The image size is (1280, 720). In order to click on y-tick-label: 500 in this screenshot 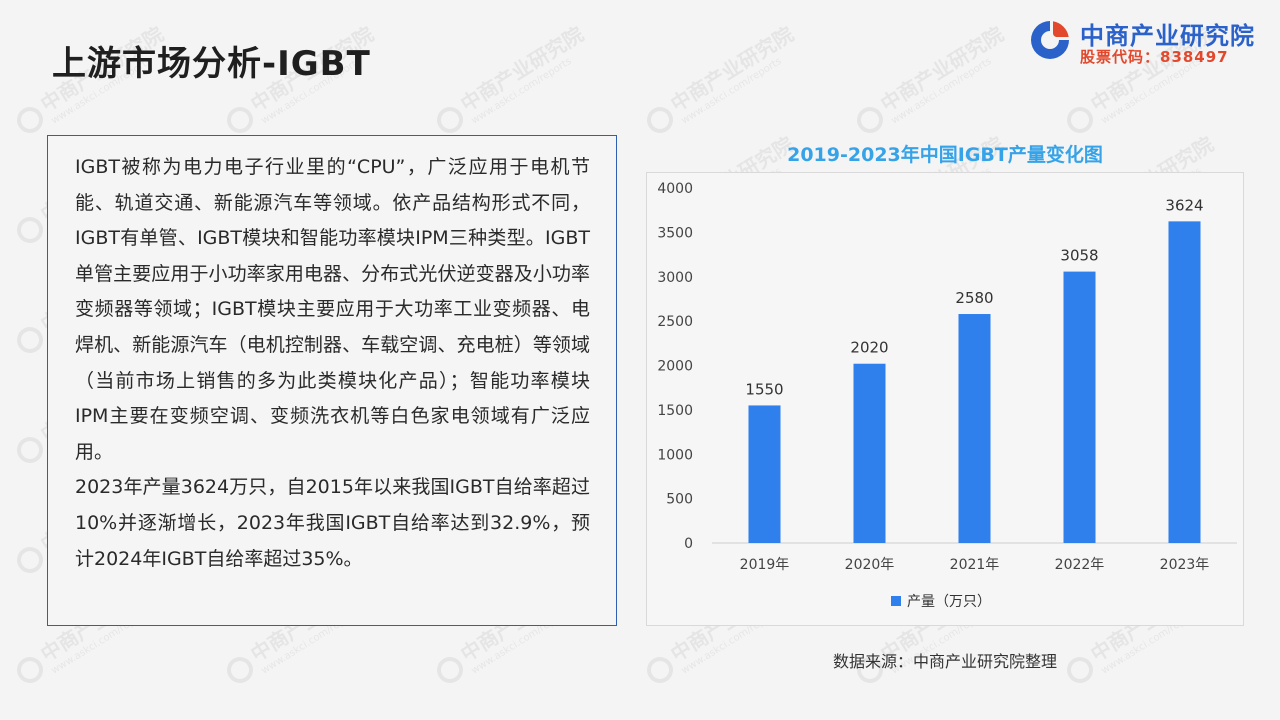, I will do `click(679, 500)`.